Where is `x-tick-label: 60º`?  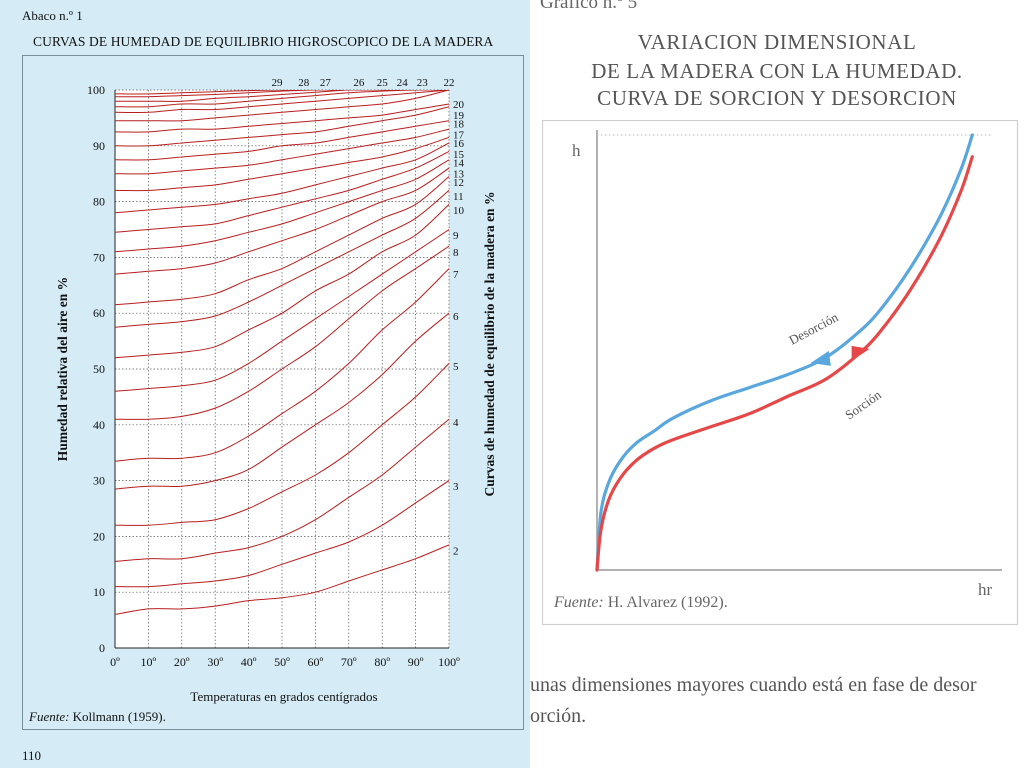
x-tick-label: 60º is located at coordinates (316, 662).